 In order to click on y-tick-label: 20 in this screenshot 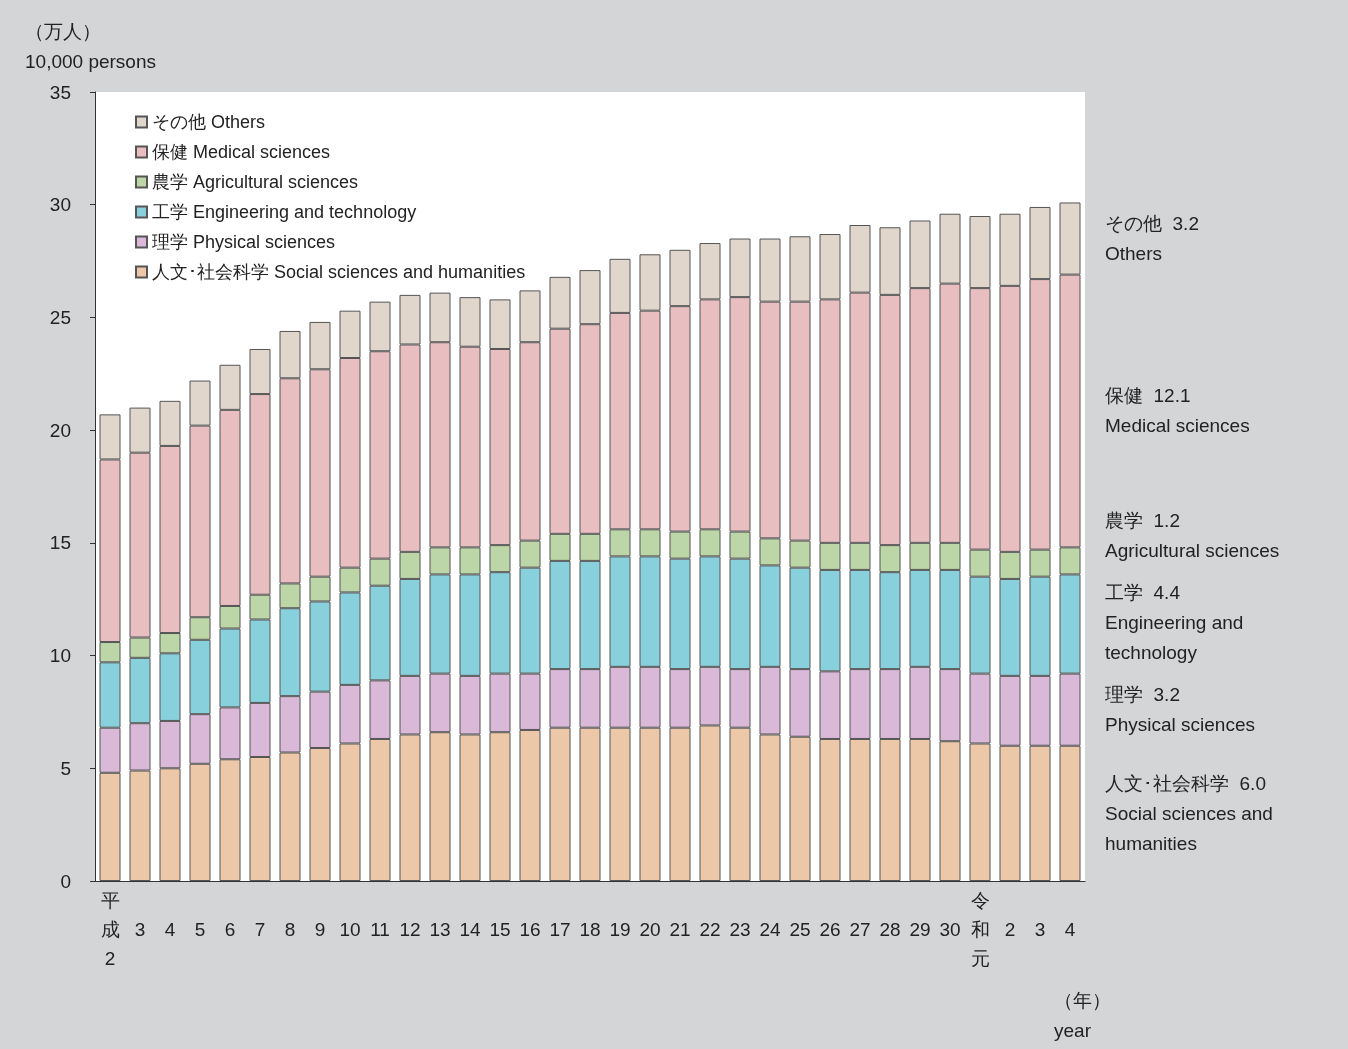, I will do `click(60, 430)`.